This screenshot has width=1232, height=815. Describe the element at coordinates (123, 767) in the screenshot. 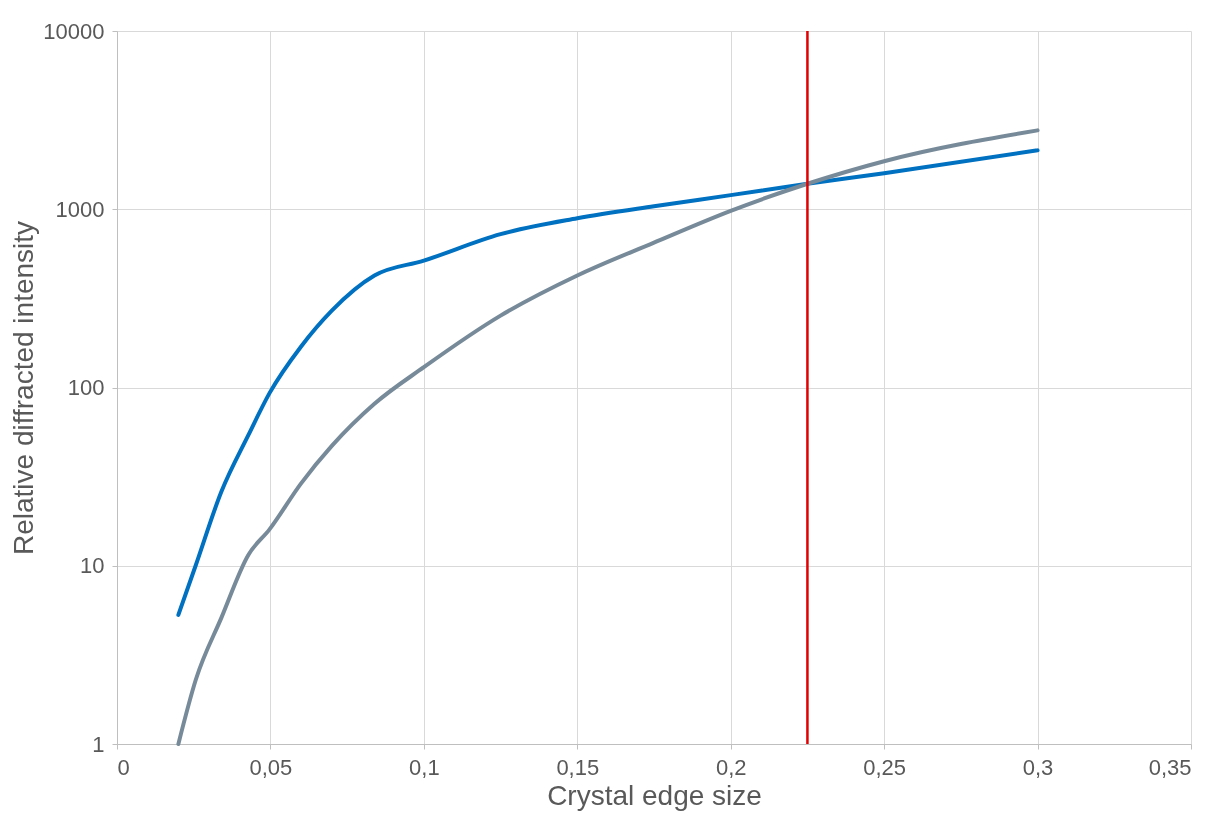

I see `x-tick-label: 0` at that location.